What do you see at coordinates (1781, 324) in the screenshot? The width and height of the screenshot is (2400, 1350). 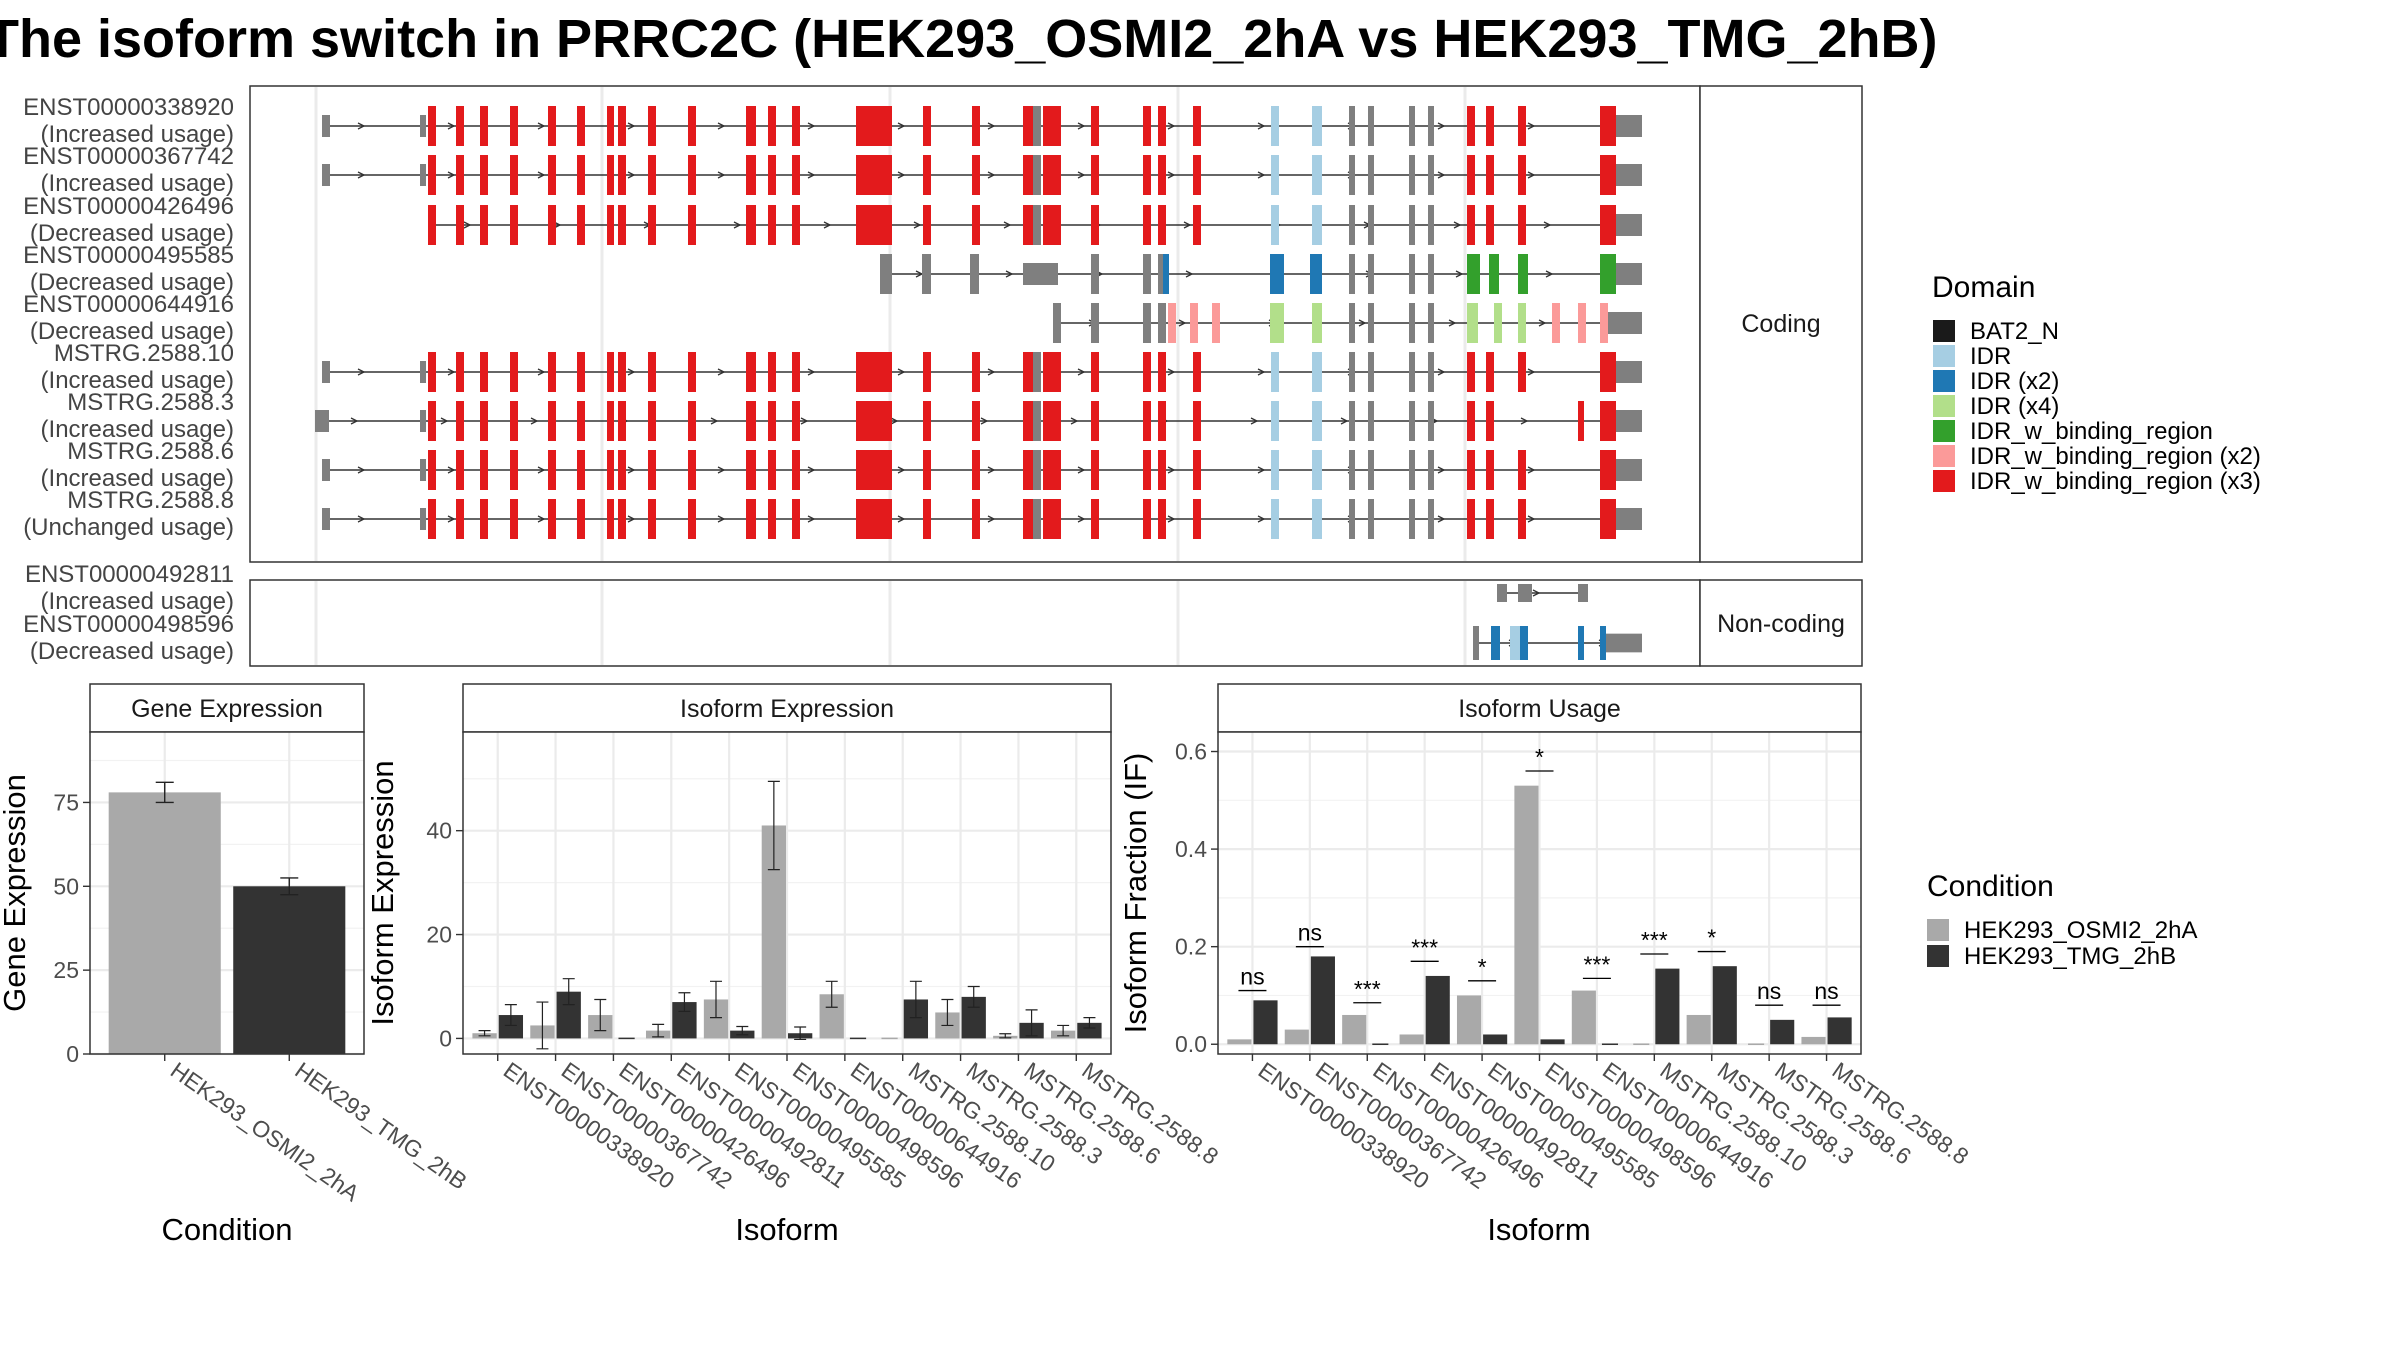 I see `coding-strip` at bounding box center [1781, 324].